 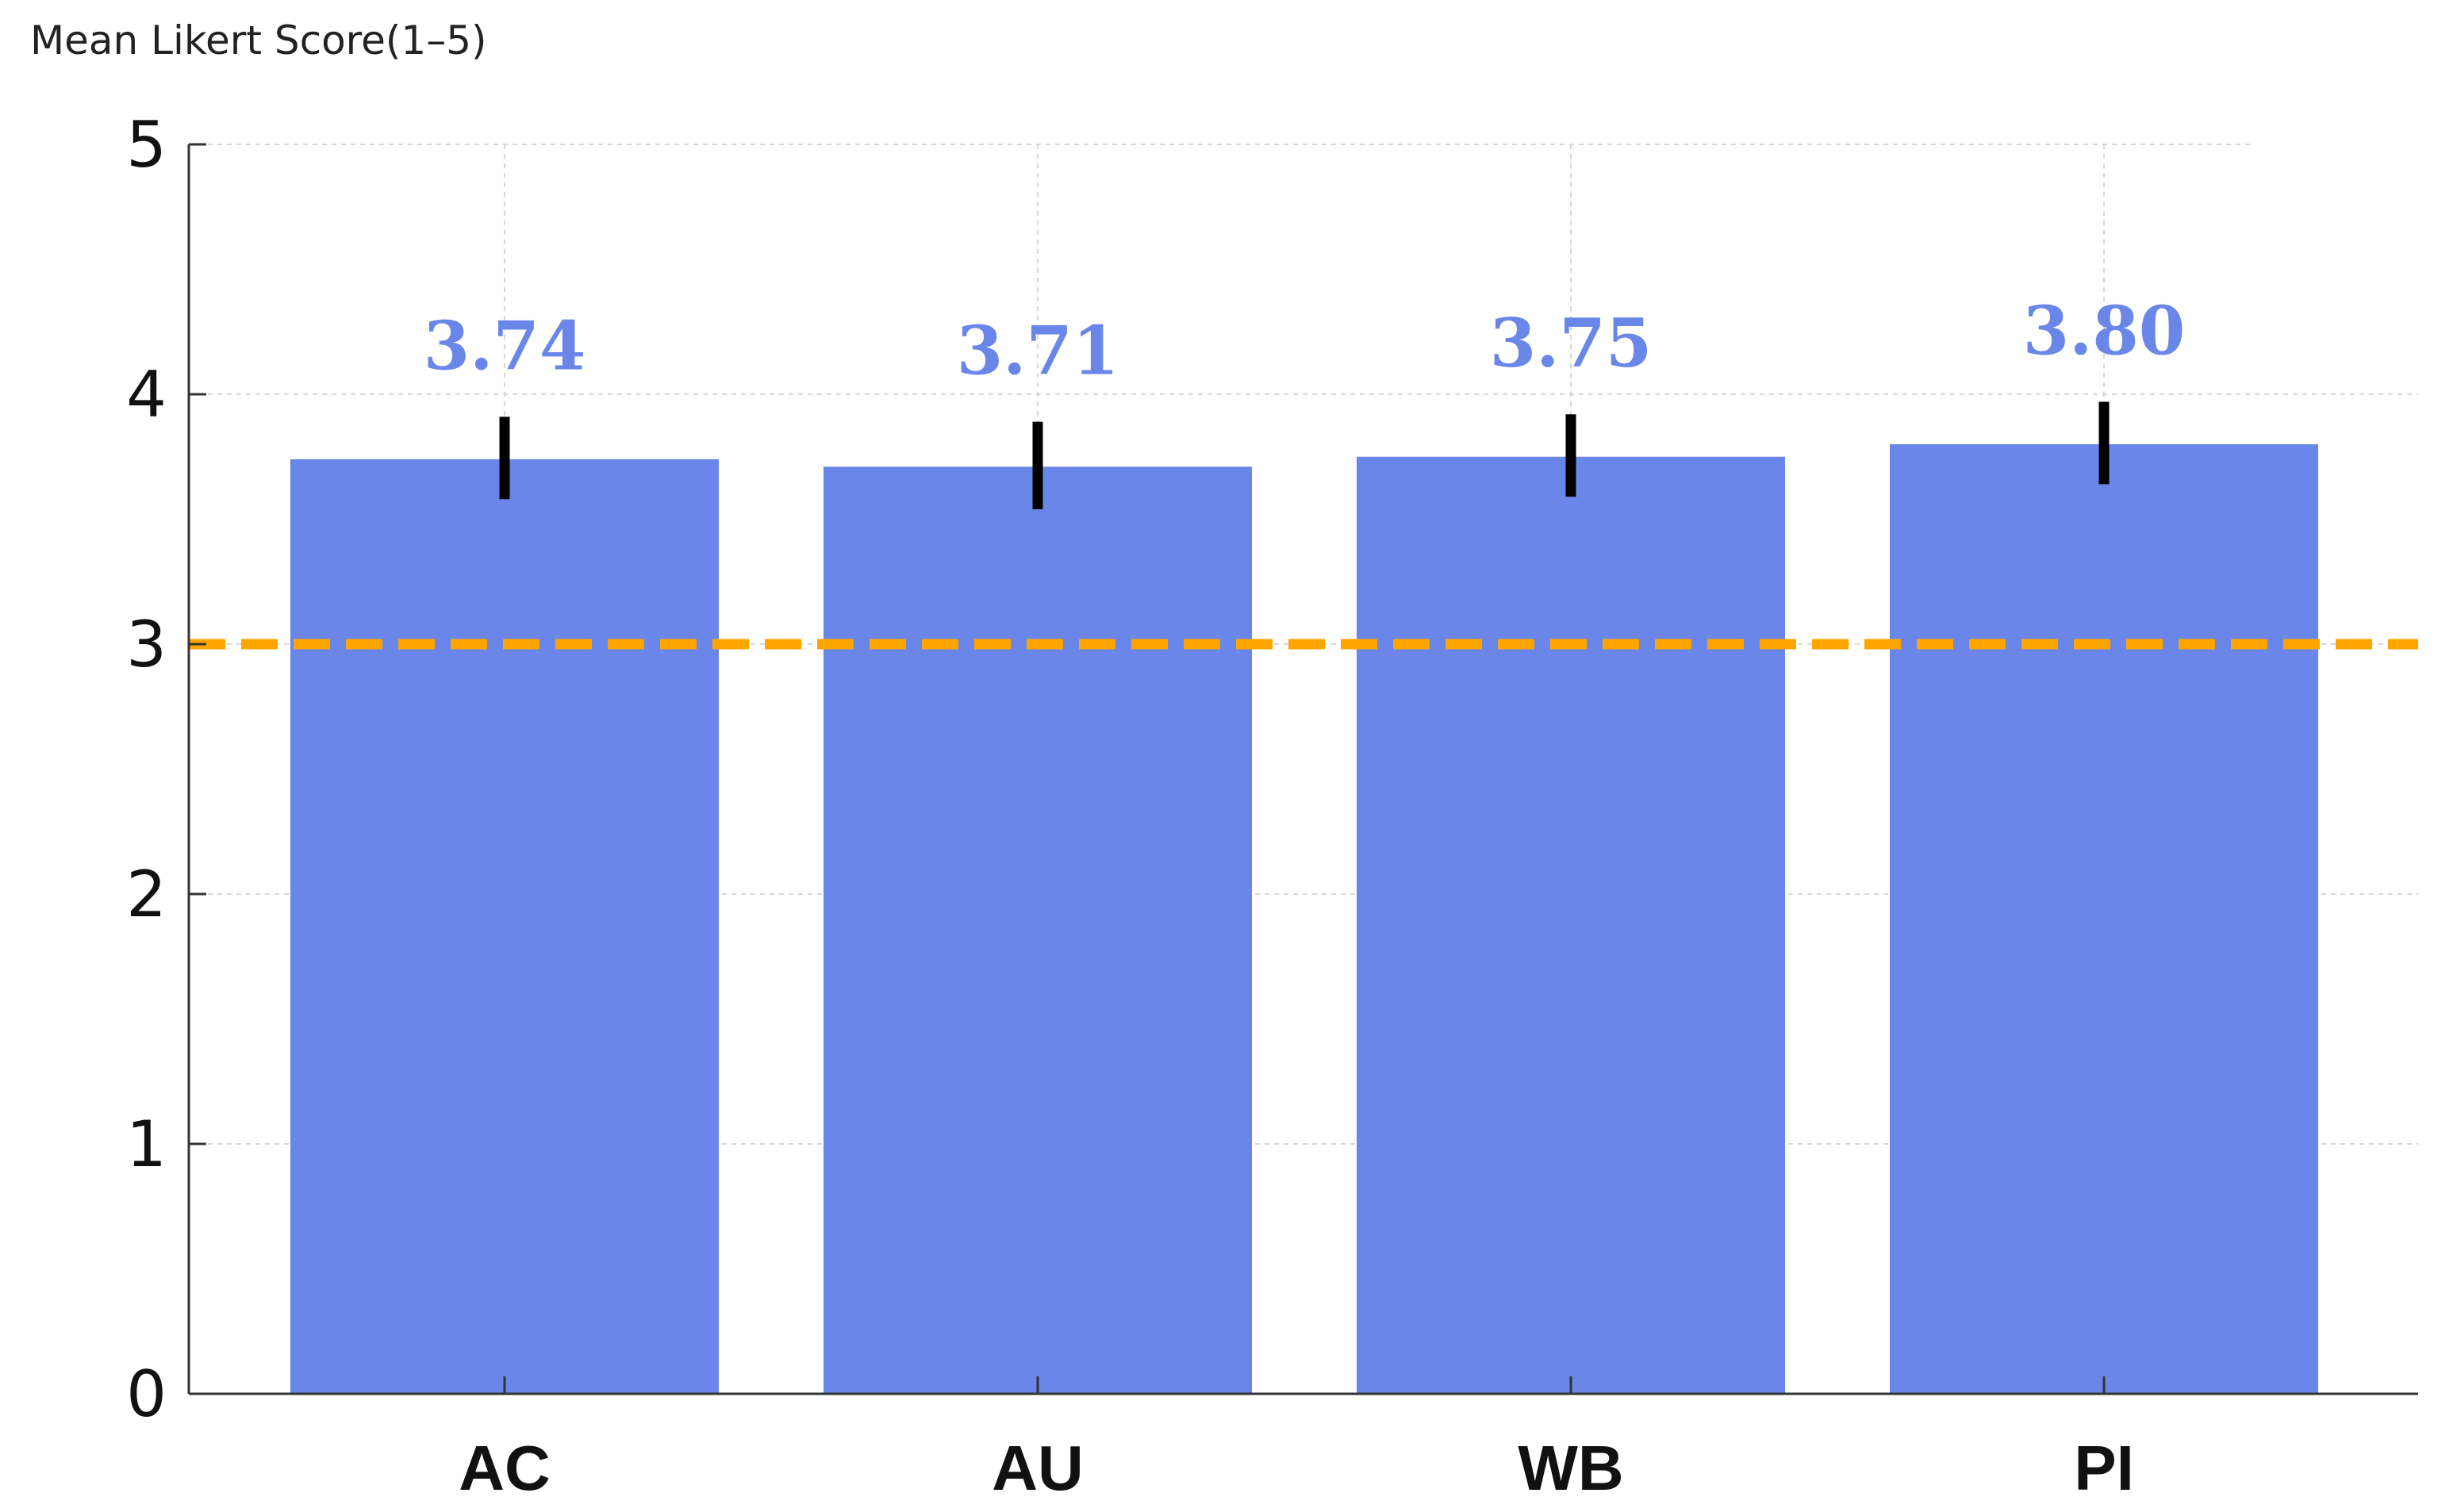 What do you see at coordinates (2104, 1468) in the screenshot?
I see `x-tick-label: PI` at bounding box center [2104, 1468].